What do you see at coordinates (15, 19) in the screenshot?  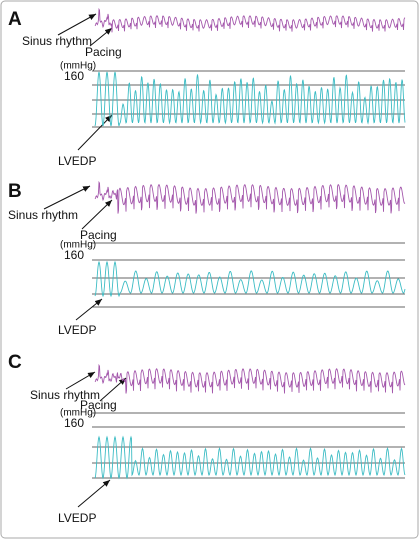 I see `panel-letter: A` at bounding box center [15, 19].